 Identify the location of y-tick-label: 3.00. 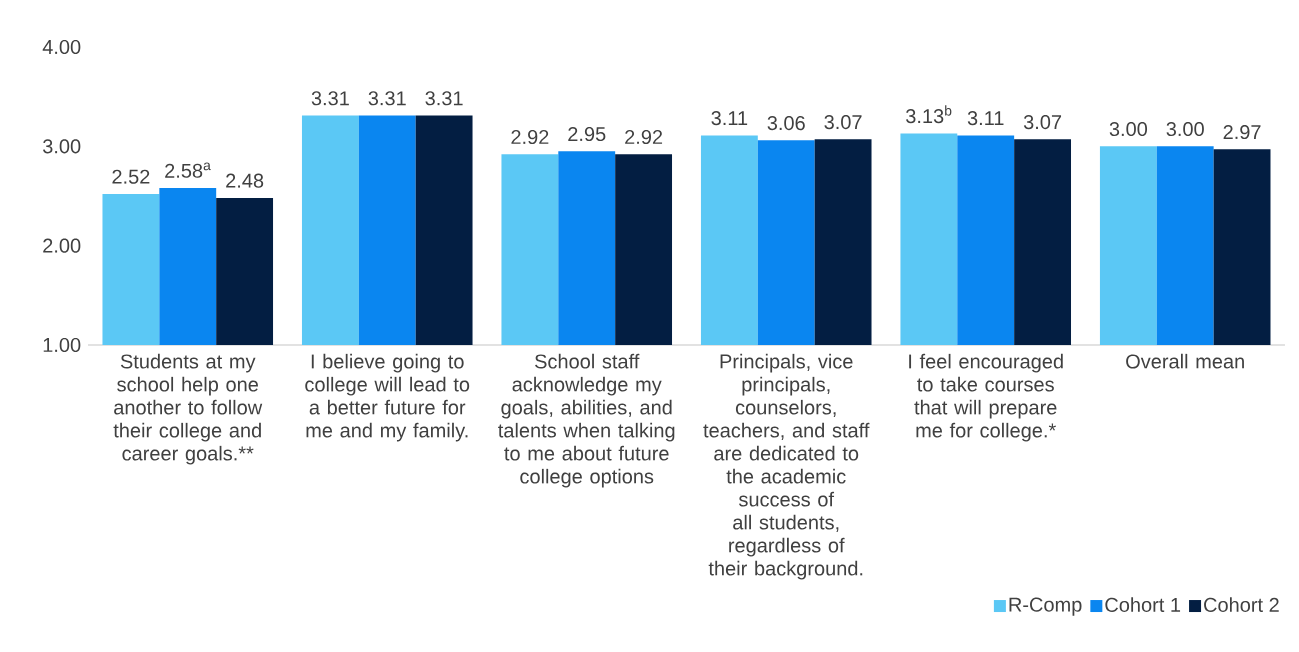
(61, 146).